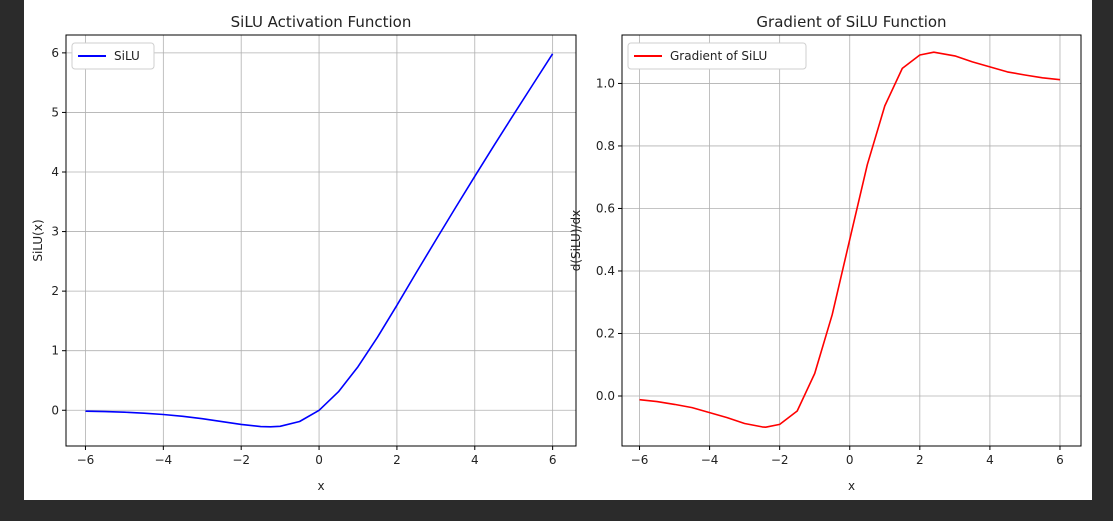 This screenshot has height=521, width=1113. What do you see at coordinates (851, 22) in the screenshot?
I see `gradient-chart-title: Gradient of SiLU Function` at bounding box center [851, 22].